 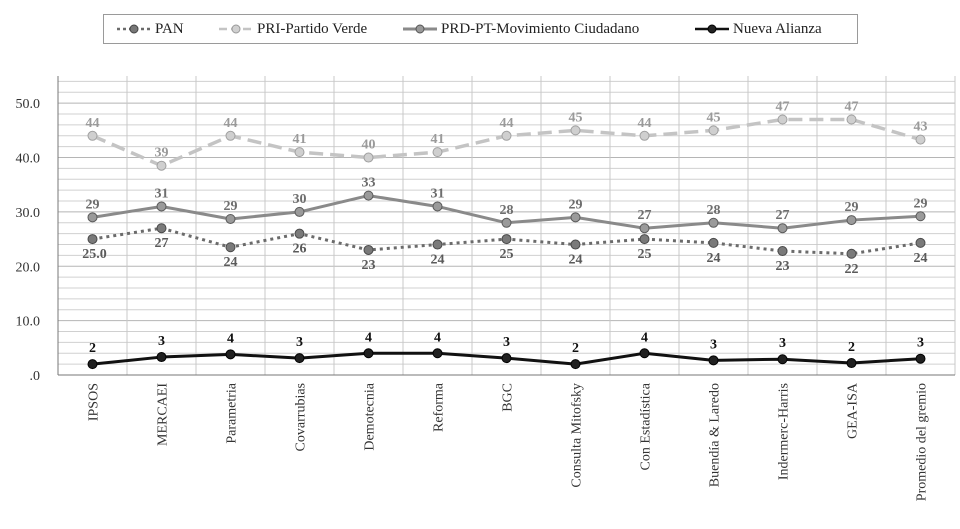 I want to click on data-label: 39, so click(x=162, y=153).